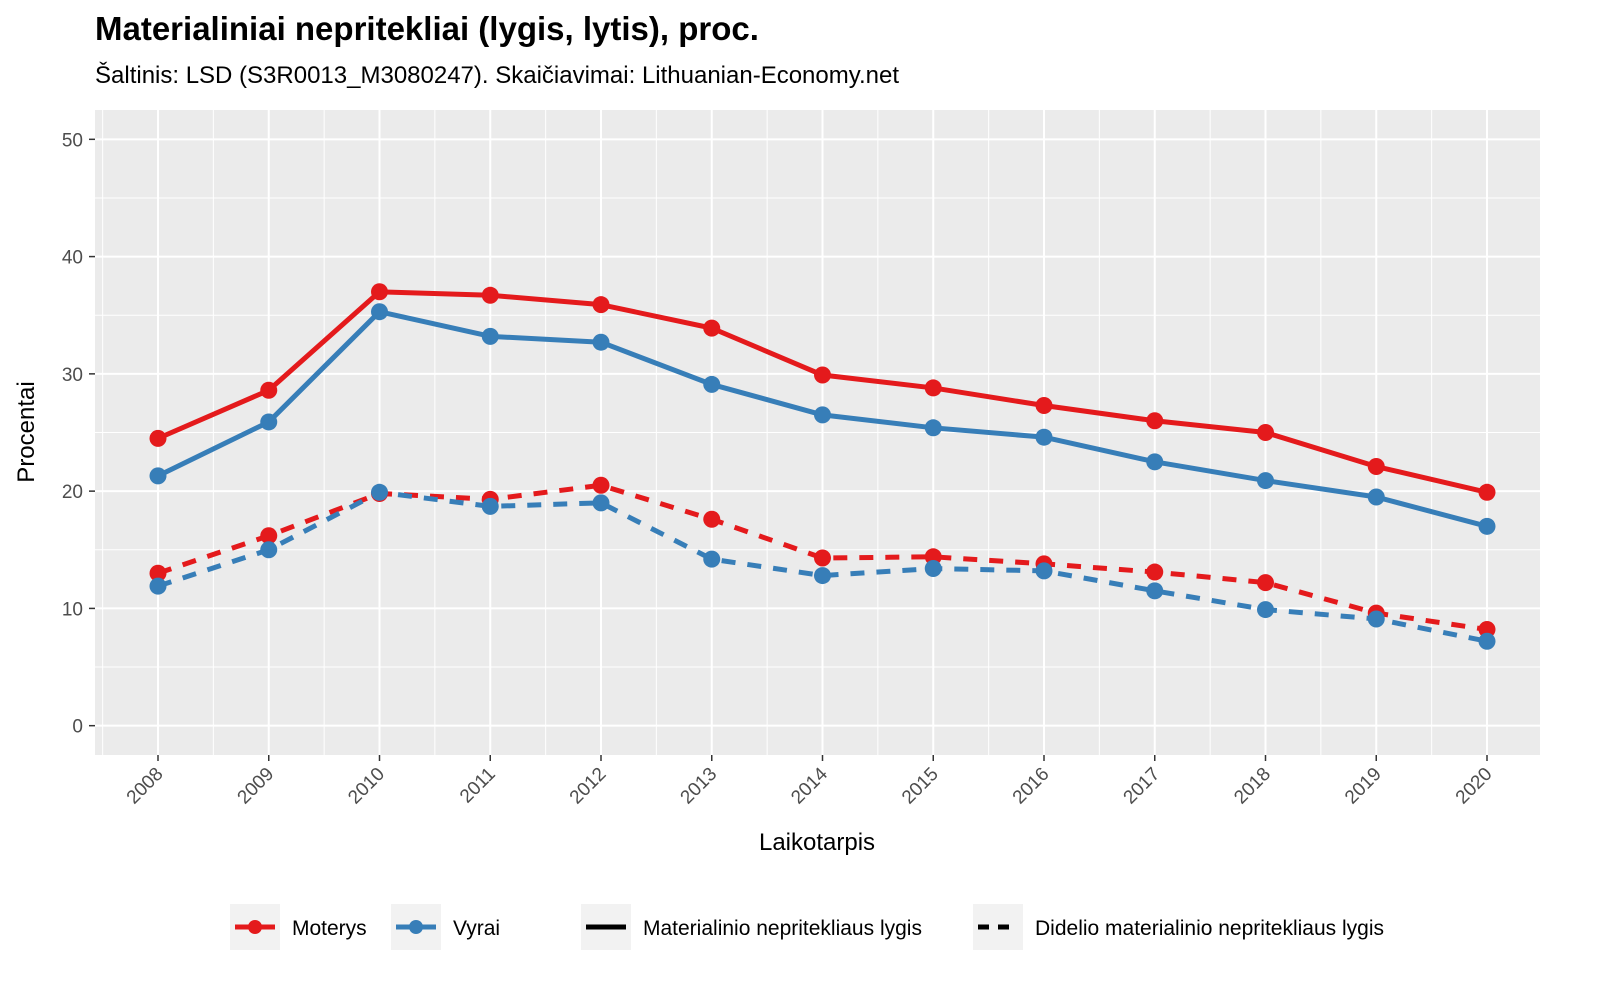 The width and height of the screenshot is (1600, 1000). Describe the element at coordinates (699, 786) in the screenshot. I see `x-tick-label: 2013` at that location.